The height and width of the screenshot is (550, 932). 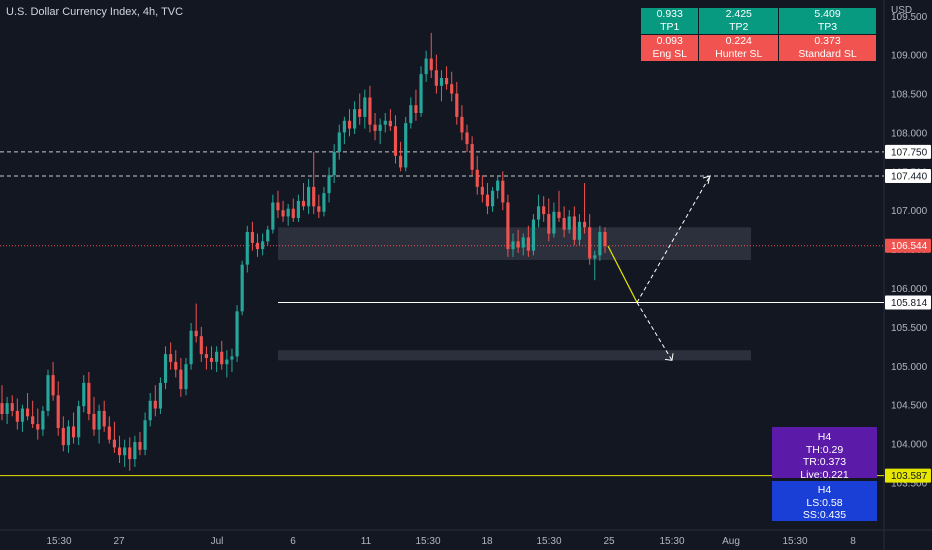 What do you see at coordinates (824, 437) in the screenshot?
I see `h4-stats-timeframe: H4` at bounding box center [824, 437].